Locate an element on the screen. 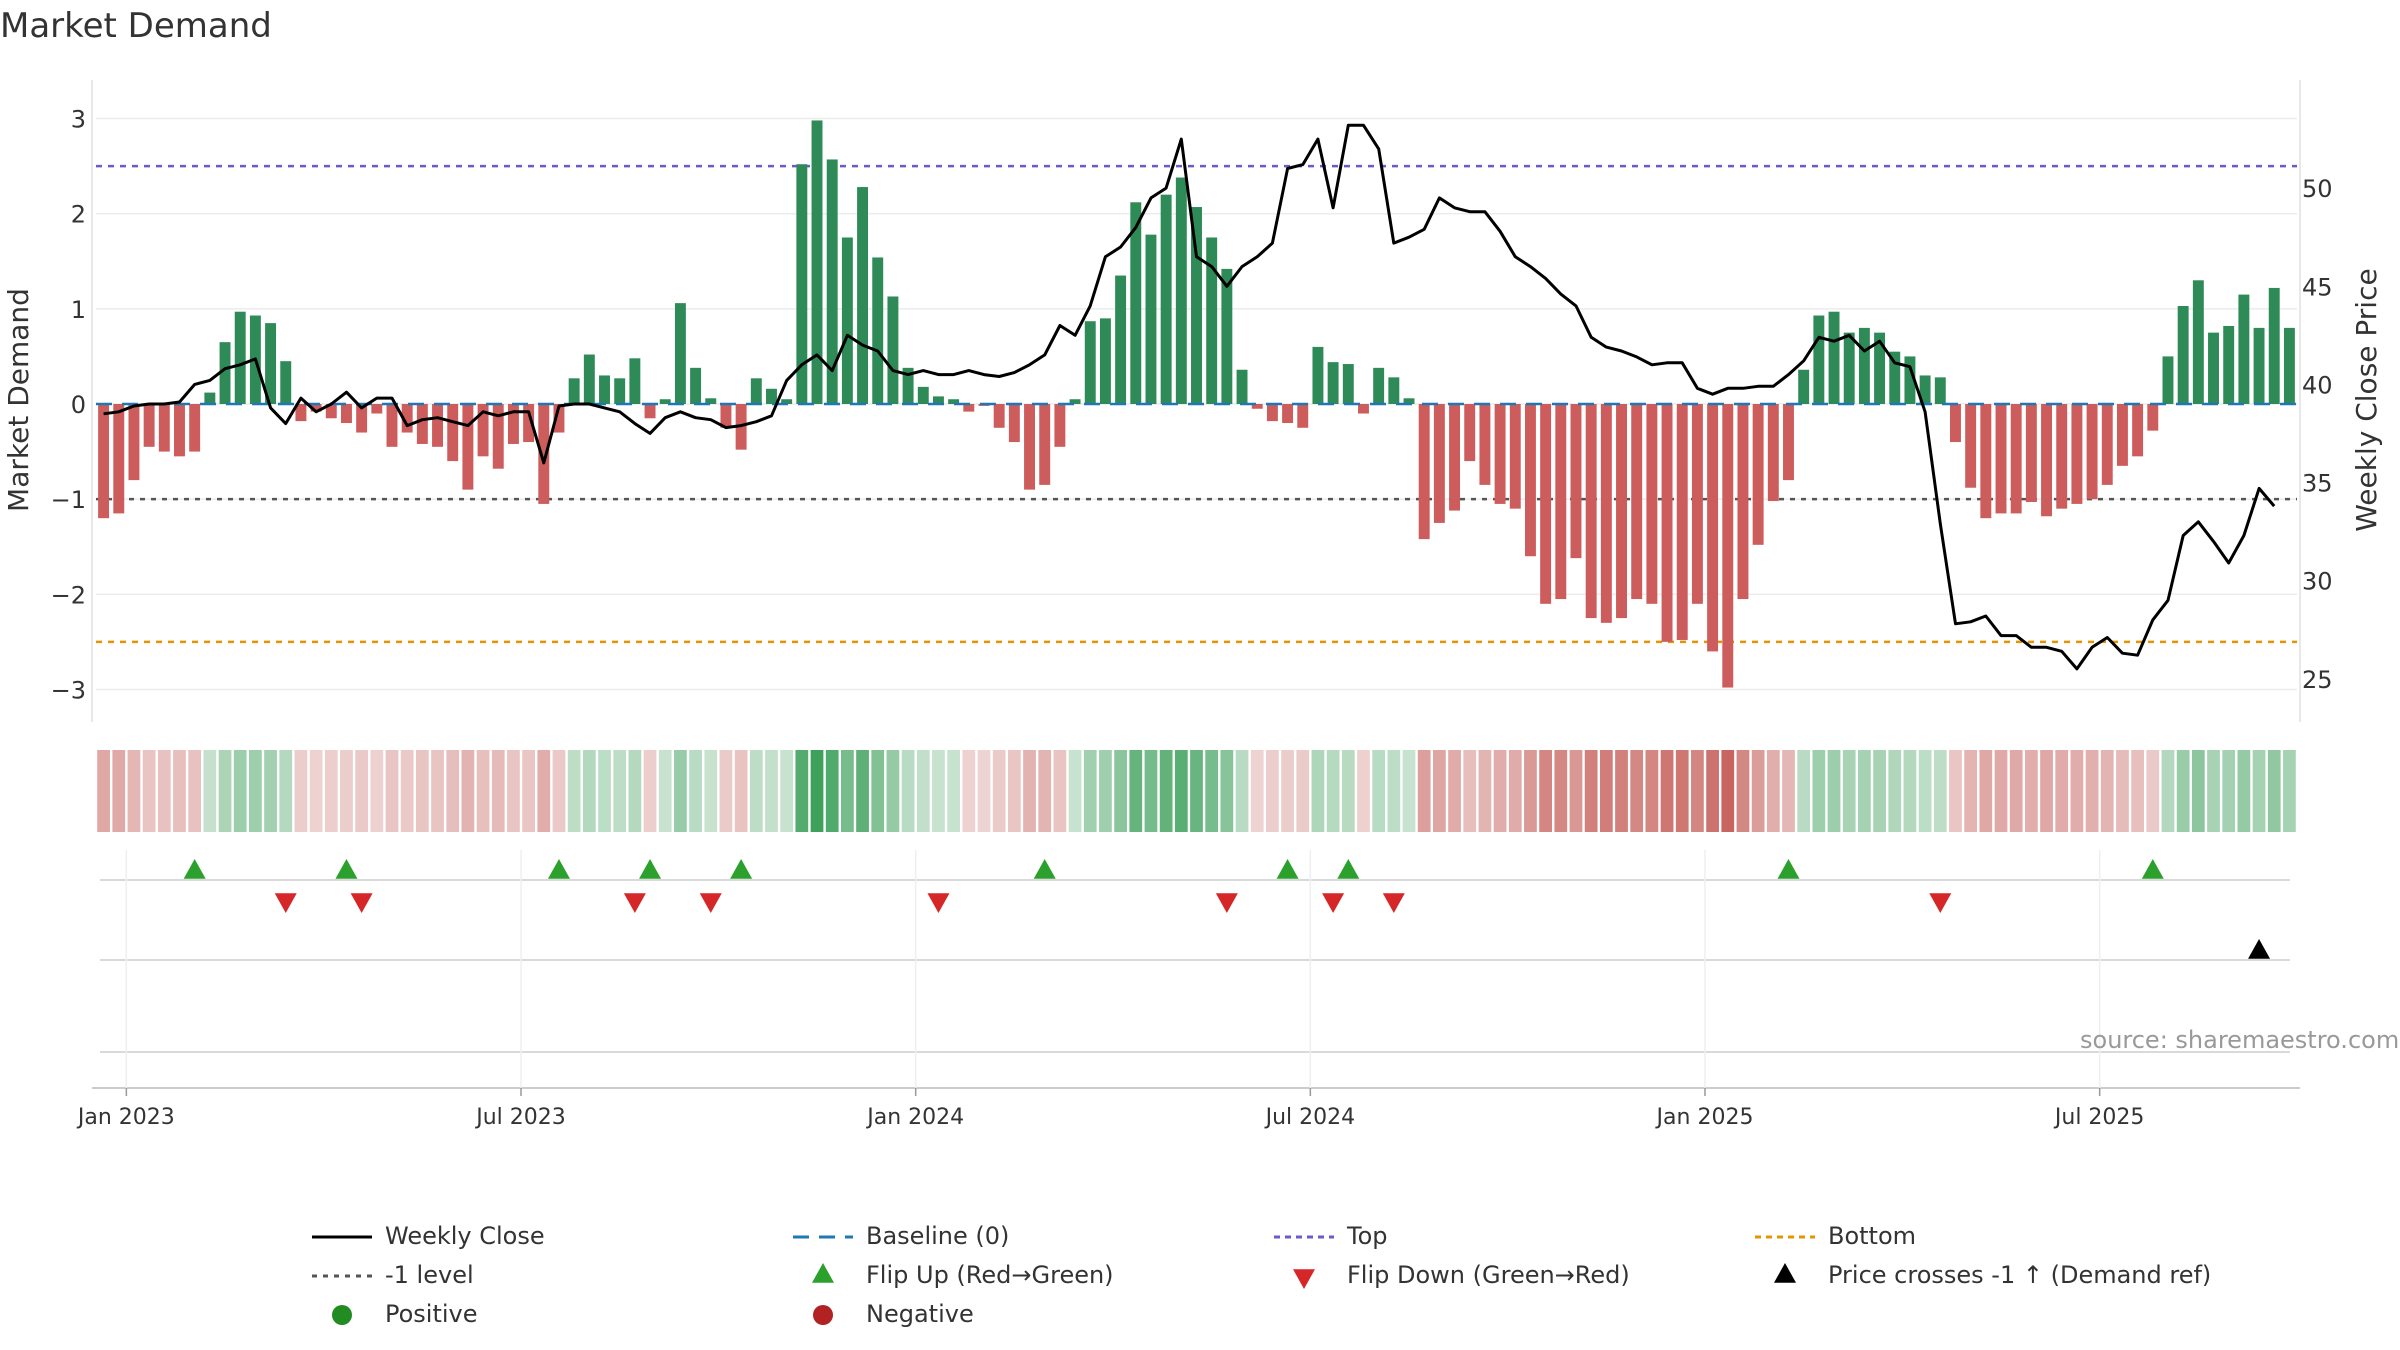 This screenshot has width=2400, height=1350. y-right-tick-label: 45 is located at coordinates (2317, 287).